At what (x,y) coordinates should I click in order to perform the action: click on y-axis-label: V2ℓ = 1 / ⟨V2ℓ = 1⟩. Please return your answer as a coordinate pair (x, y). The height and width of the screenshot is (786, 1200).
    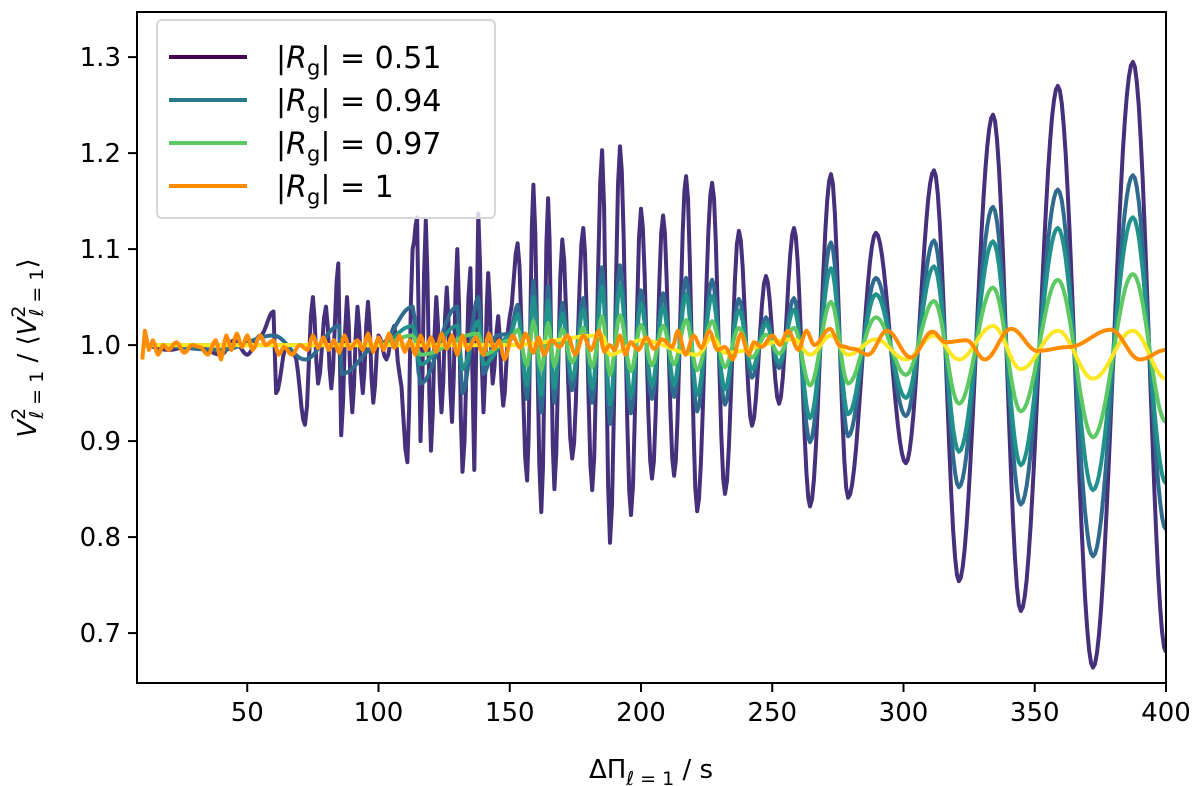
    Looking at the image, I should click on (28, 347).